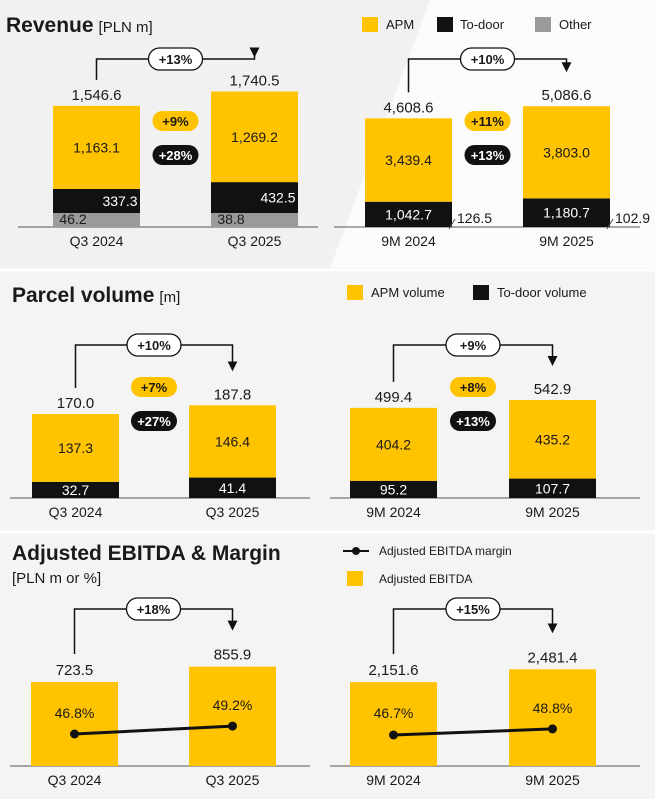 This screenshot has height=799, width=655. Describe the element at coordinates (96, 147) in the screenshot. I see `label-apm-0: 1,163.1` at that location.